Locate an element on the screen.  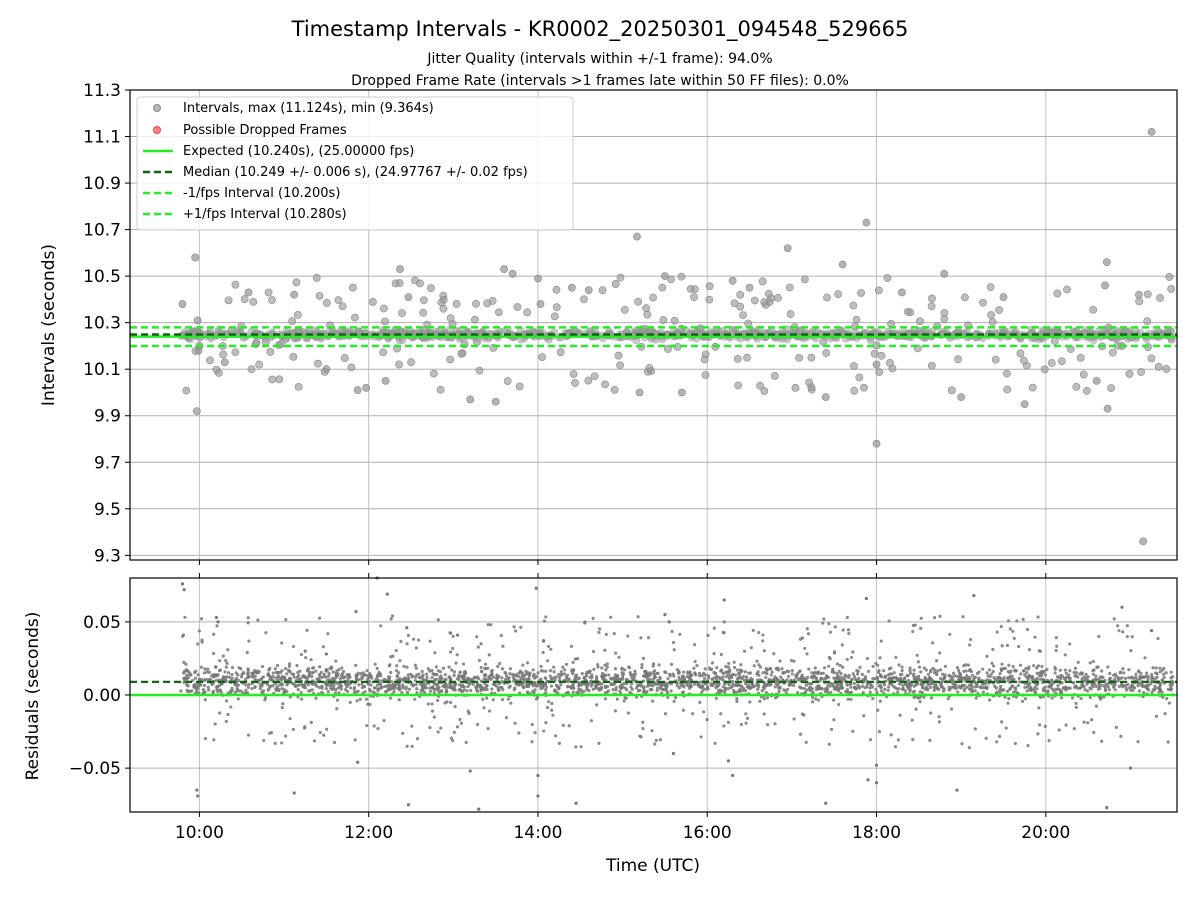
residuals-y-tick-label: 0.05 is located at coordinates (102, 623).